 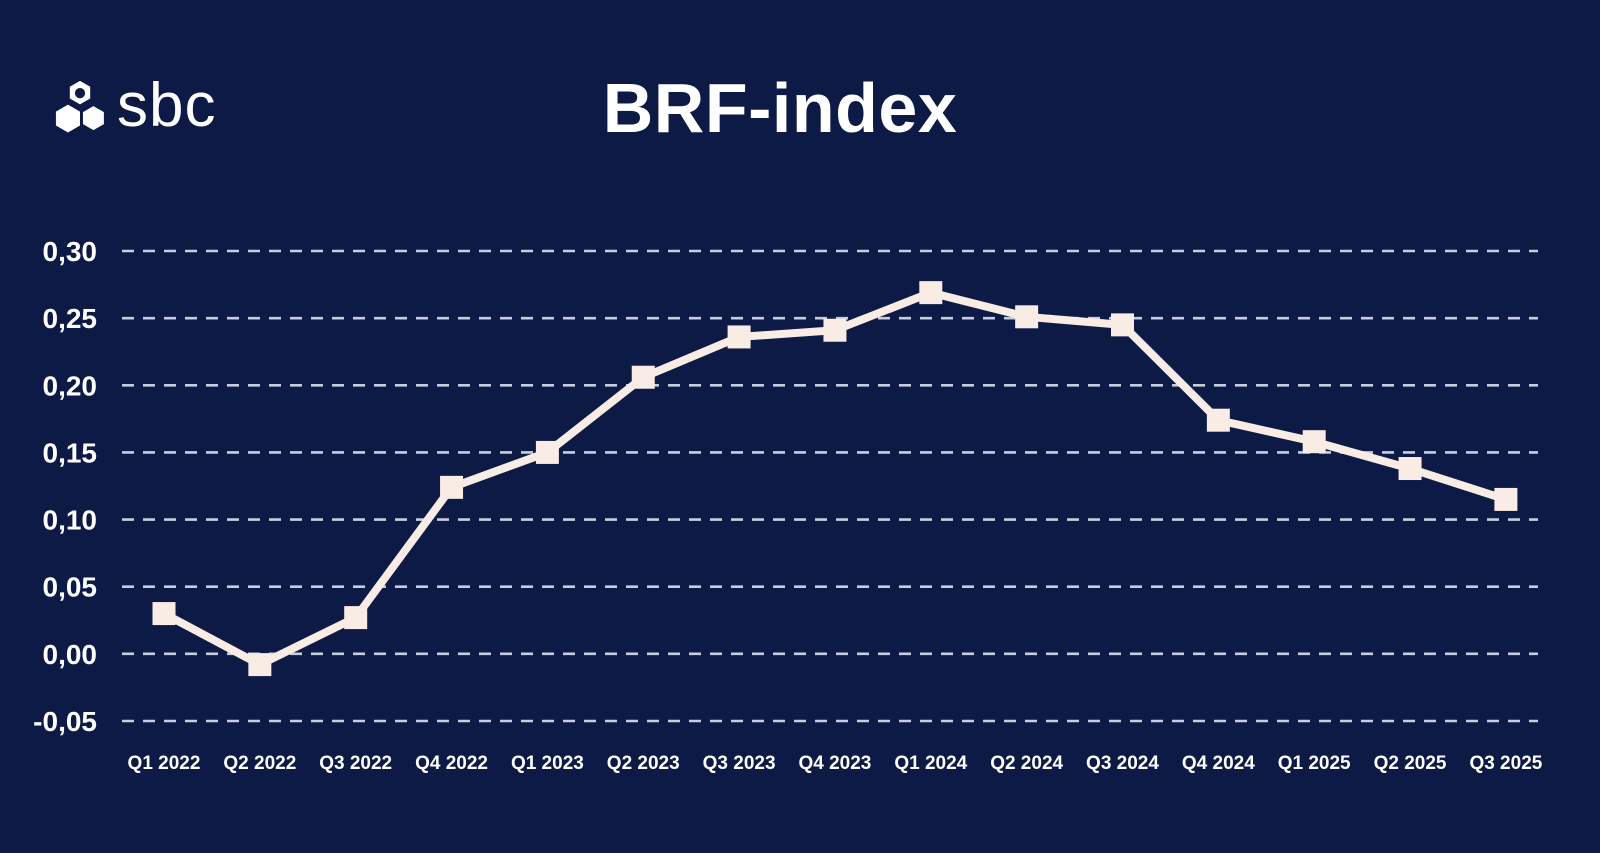 I want to click on x-axis-tick-label: Q2 2024, so click(x=1026, y=763).